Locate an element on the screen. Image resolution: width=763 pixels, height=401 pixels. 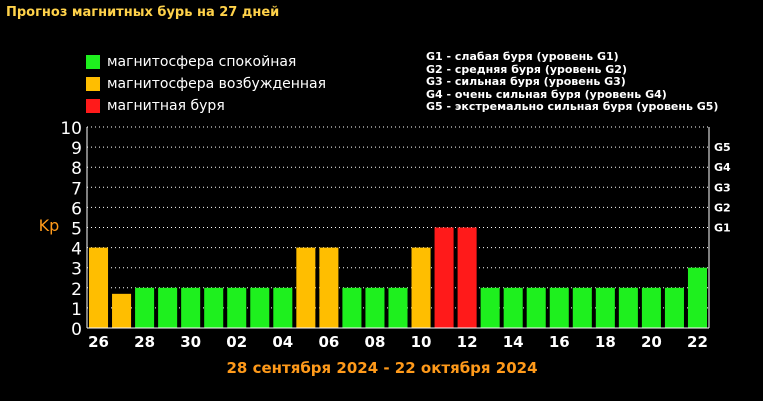
x-tick-label: 20 is located at coordinates (651, 342).